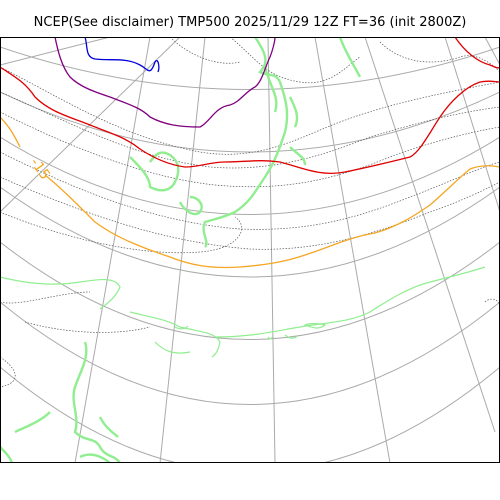  What do you see at coordinates (122, 55) in the screenshot?
I see `contour-blue` at bounding box center [122, 55].